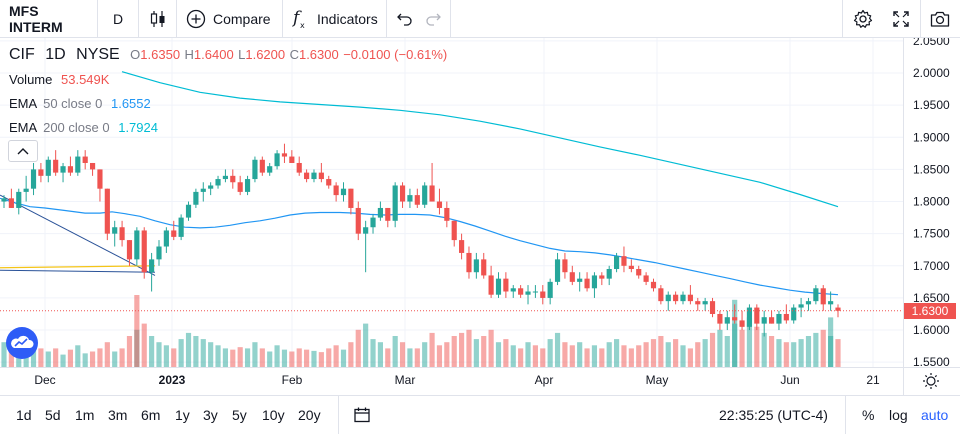 This screenshot has width=960, height=434. What do you see at coordinates (135, 54) in the screenshot?
I see `legend-o-label: O` at bounding box center [135, 54].